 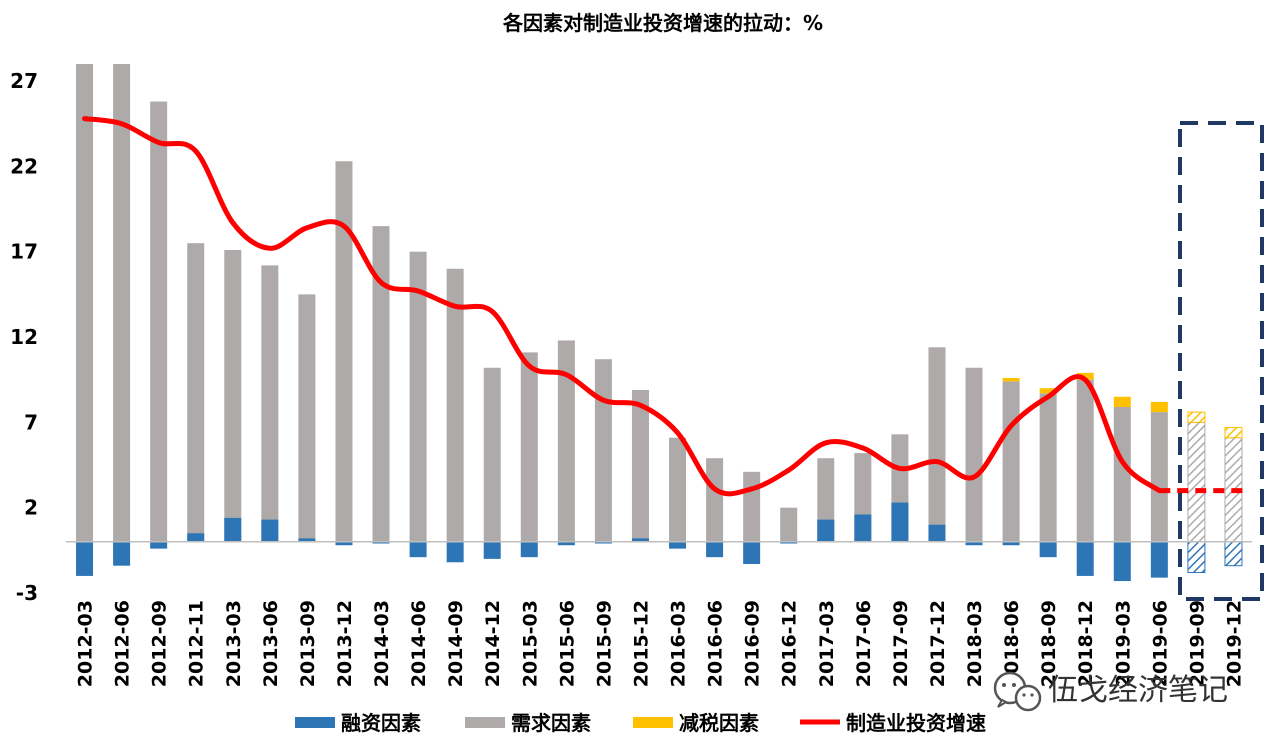 I want to click on x-tick-label: 2013-12, so click(x=345, y=643).